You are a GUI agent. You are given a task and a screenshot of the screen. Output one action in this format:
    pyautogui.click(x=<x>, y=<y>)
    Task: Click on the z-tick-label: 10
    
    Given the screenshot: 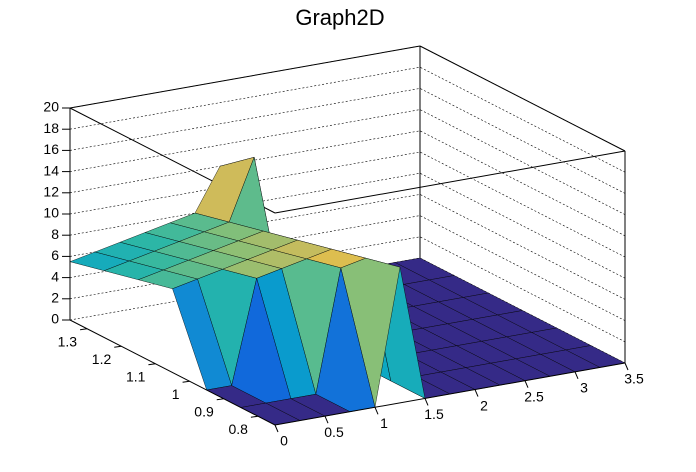 What is the action you would take?
    pyautogui.click(x=51, y=213)
    